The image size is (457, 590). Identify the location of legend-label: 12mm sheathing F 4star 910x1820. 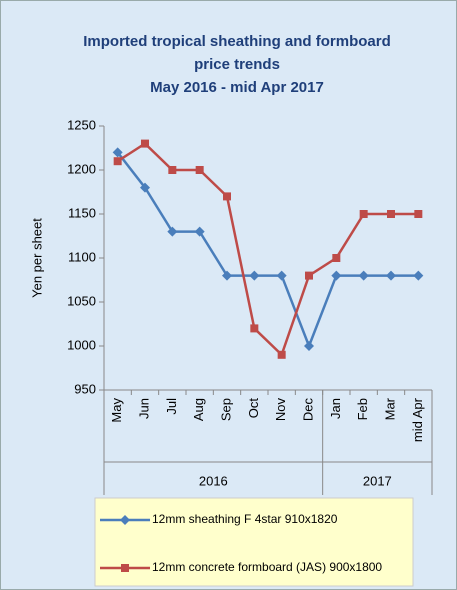
(245, 519).